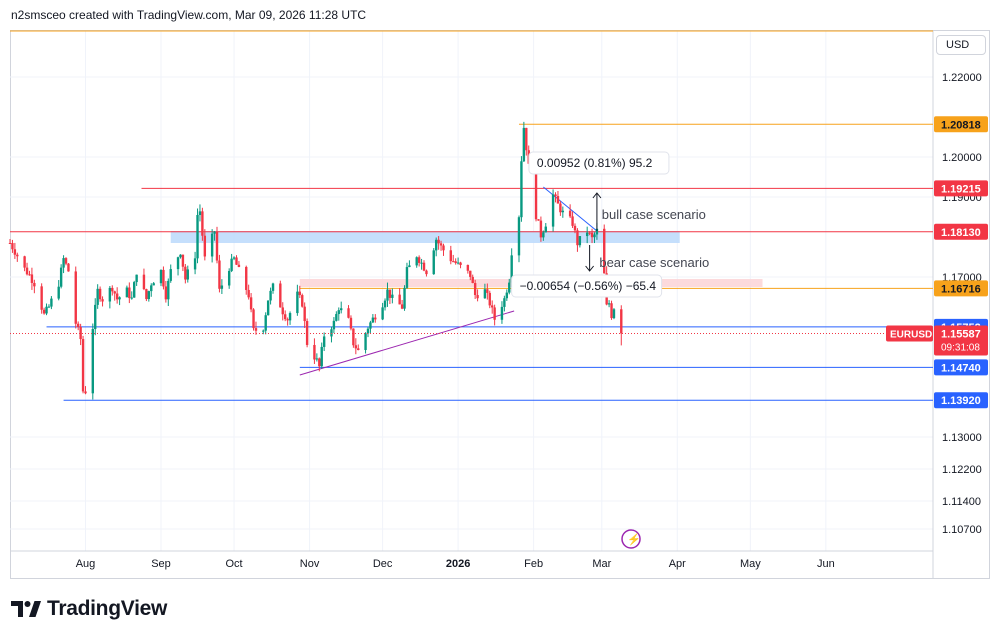 The image size is (1005, 639). Describe the element at coordinates (310, 564) in the screenshot. I see `x-axis-tick-label: Nov` at that location.